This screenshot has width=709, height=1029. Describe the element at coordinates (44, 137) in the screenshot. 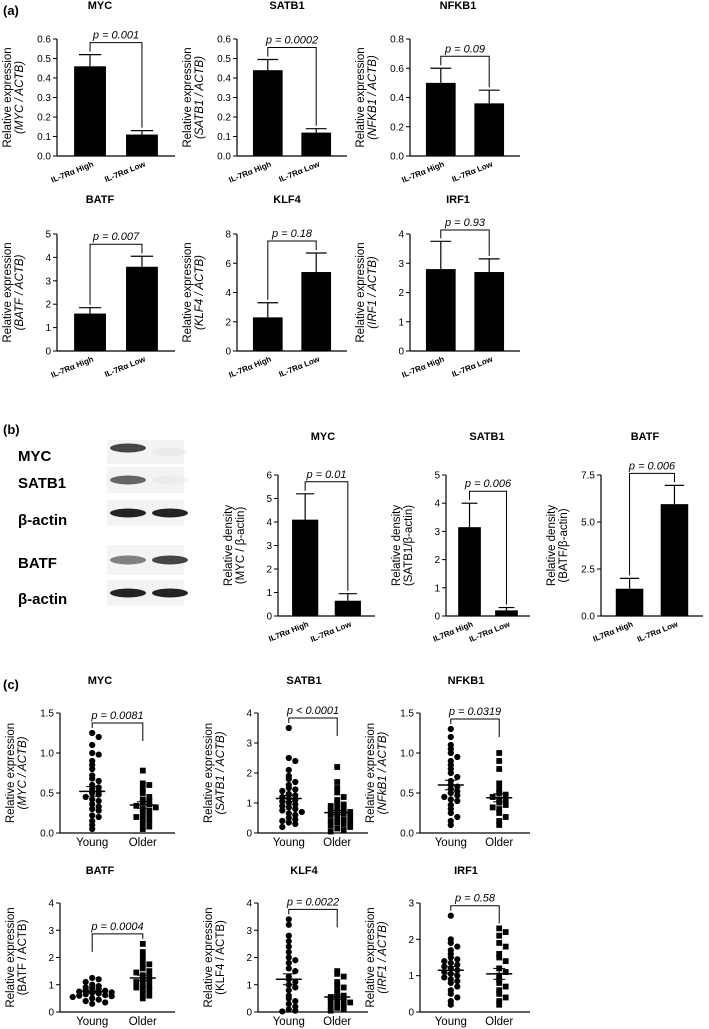

I see `y-tick-label: 0.1` at that location.